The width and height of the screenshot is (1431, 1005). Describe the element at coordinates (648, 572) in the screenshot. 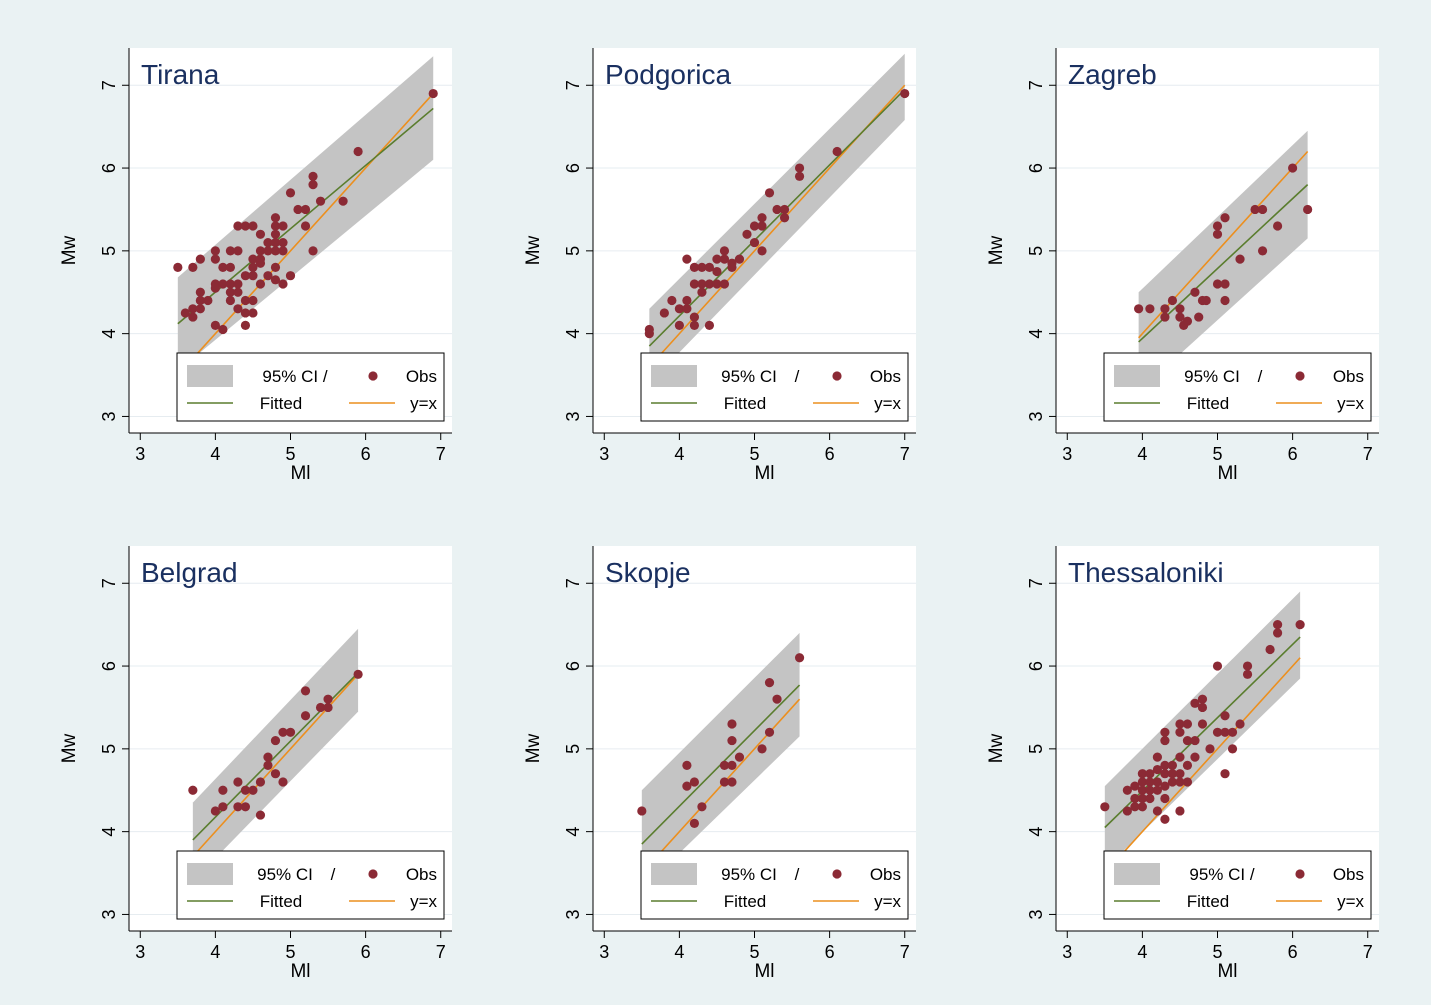

I see `panel-title: Skopje` at that location.